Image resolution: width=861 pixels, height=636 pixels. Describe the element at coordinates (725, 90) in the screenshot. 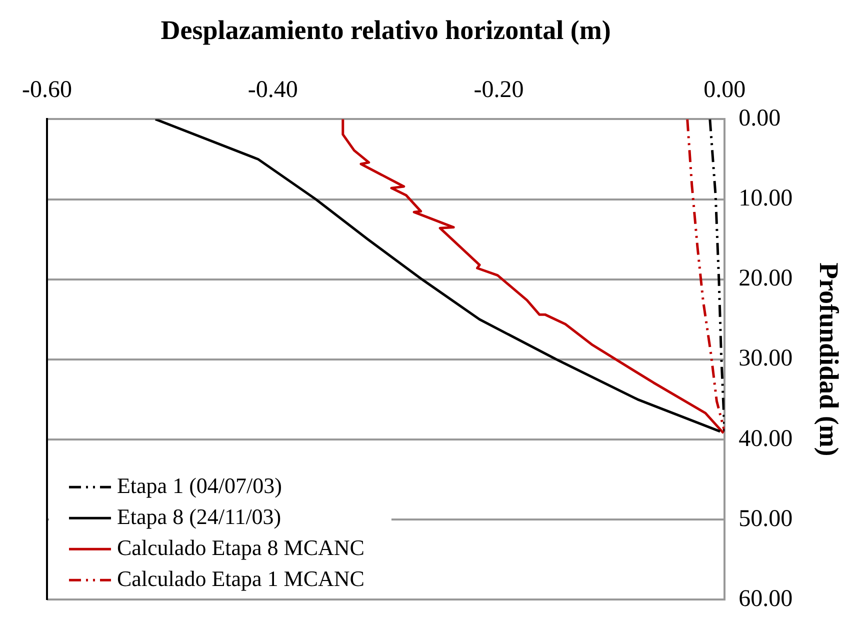

I see `x-tick-label: 0.00` at that location.